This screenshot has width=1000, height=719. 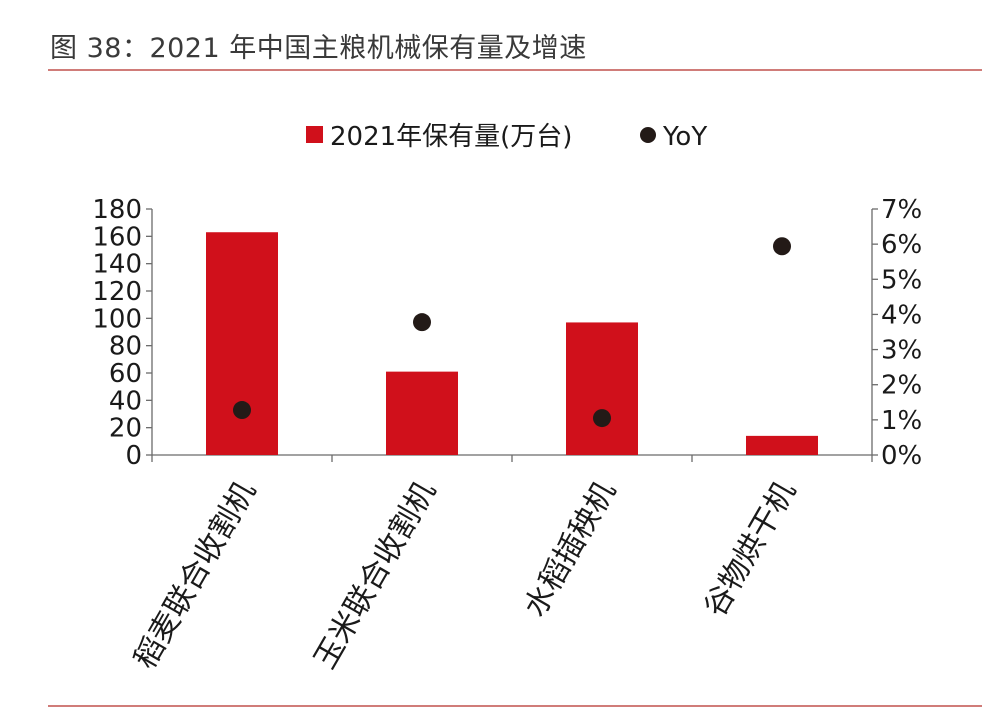 I want to click on category-label: 水稻插秧机, so click(x=570, y=549).